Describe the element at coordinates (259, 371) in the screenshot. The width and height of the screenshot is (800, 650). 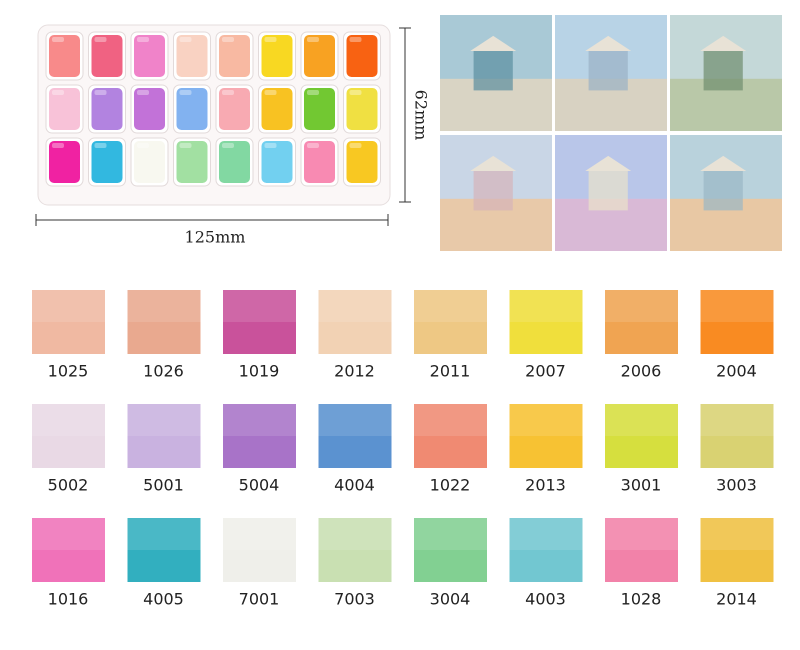
I see `swatch-code: 1019` at that location.